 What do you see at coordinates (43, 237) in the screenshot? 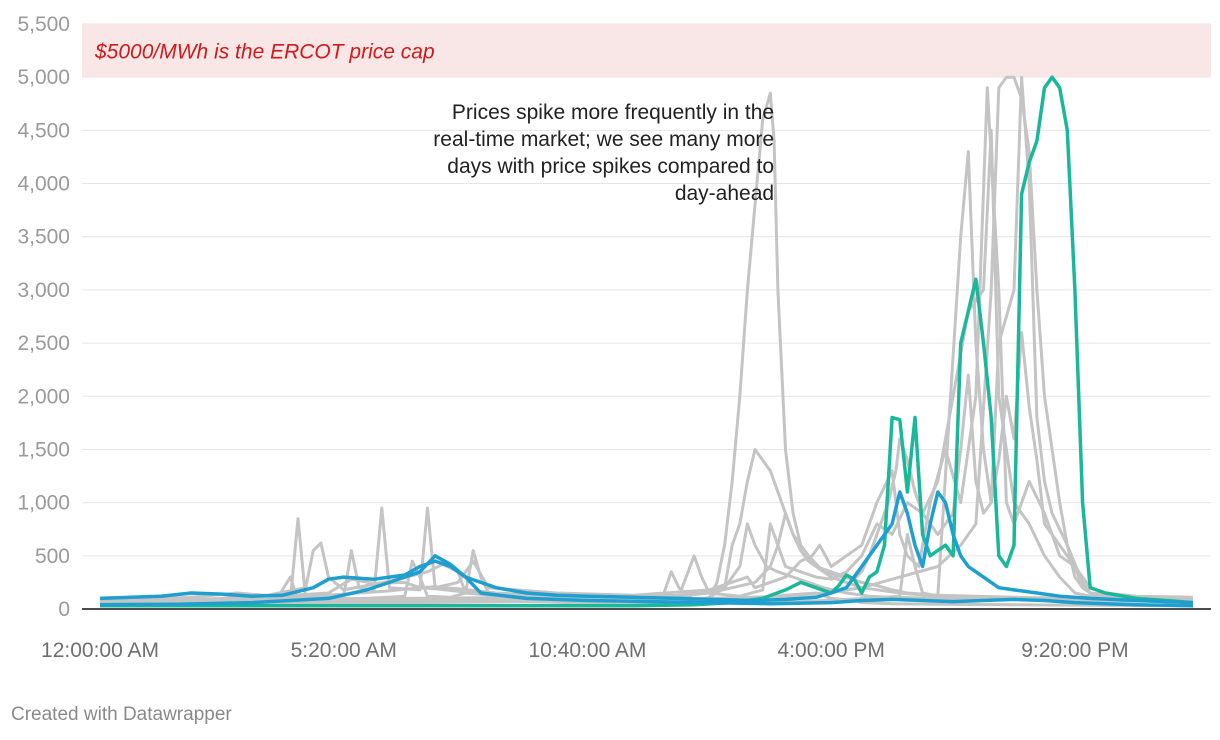
I see `y-tick-label: 3,500` at bounding box center [43, 237].